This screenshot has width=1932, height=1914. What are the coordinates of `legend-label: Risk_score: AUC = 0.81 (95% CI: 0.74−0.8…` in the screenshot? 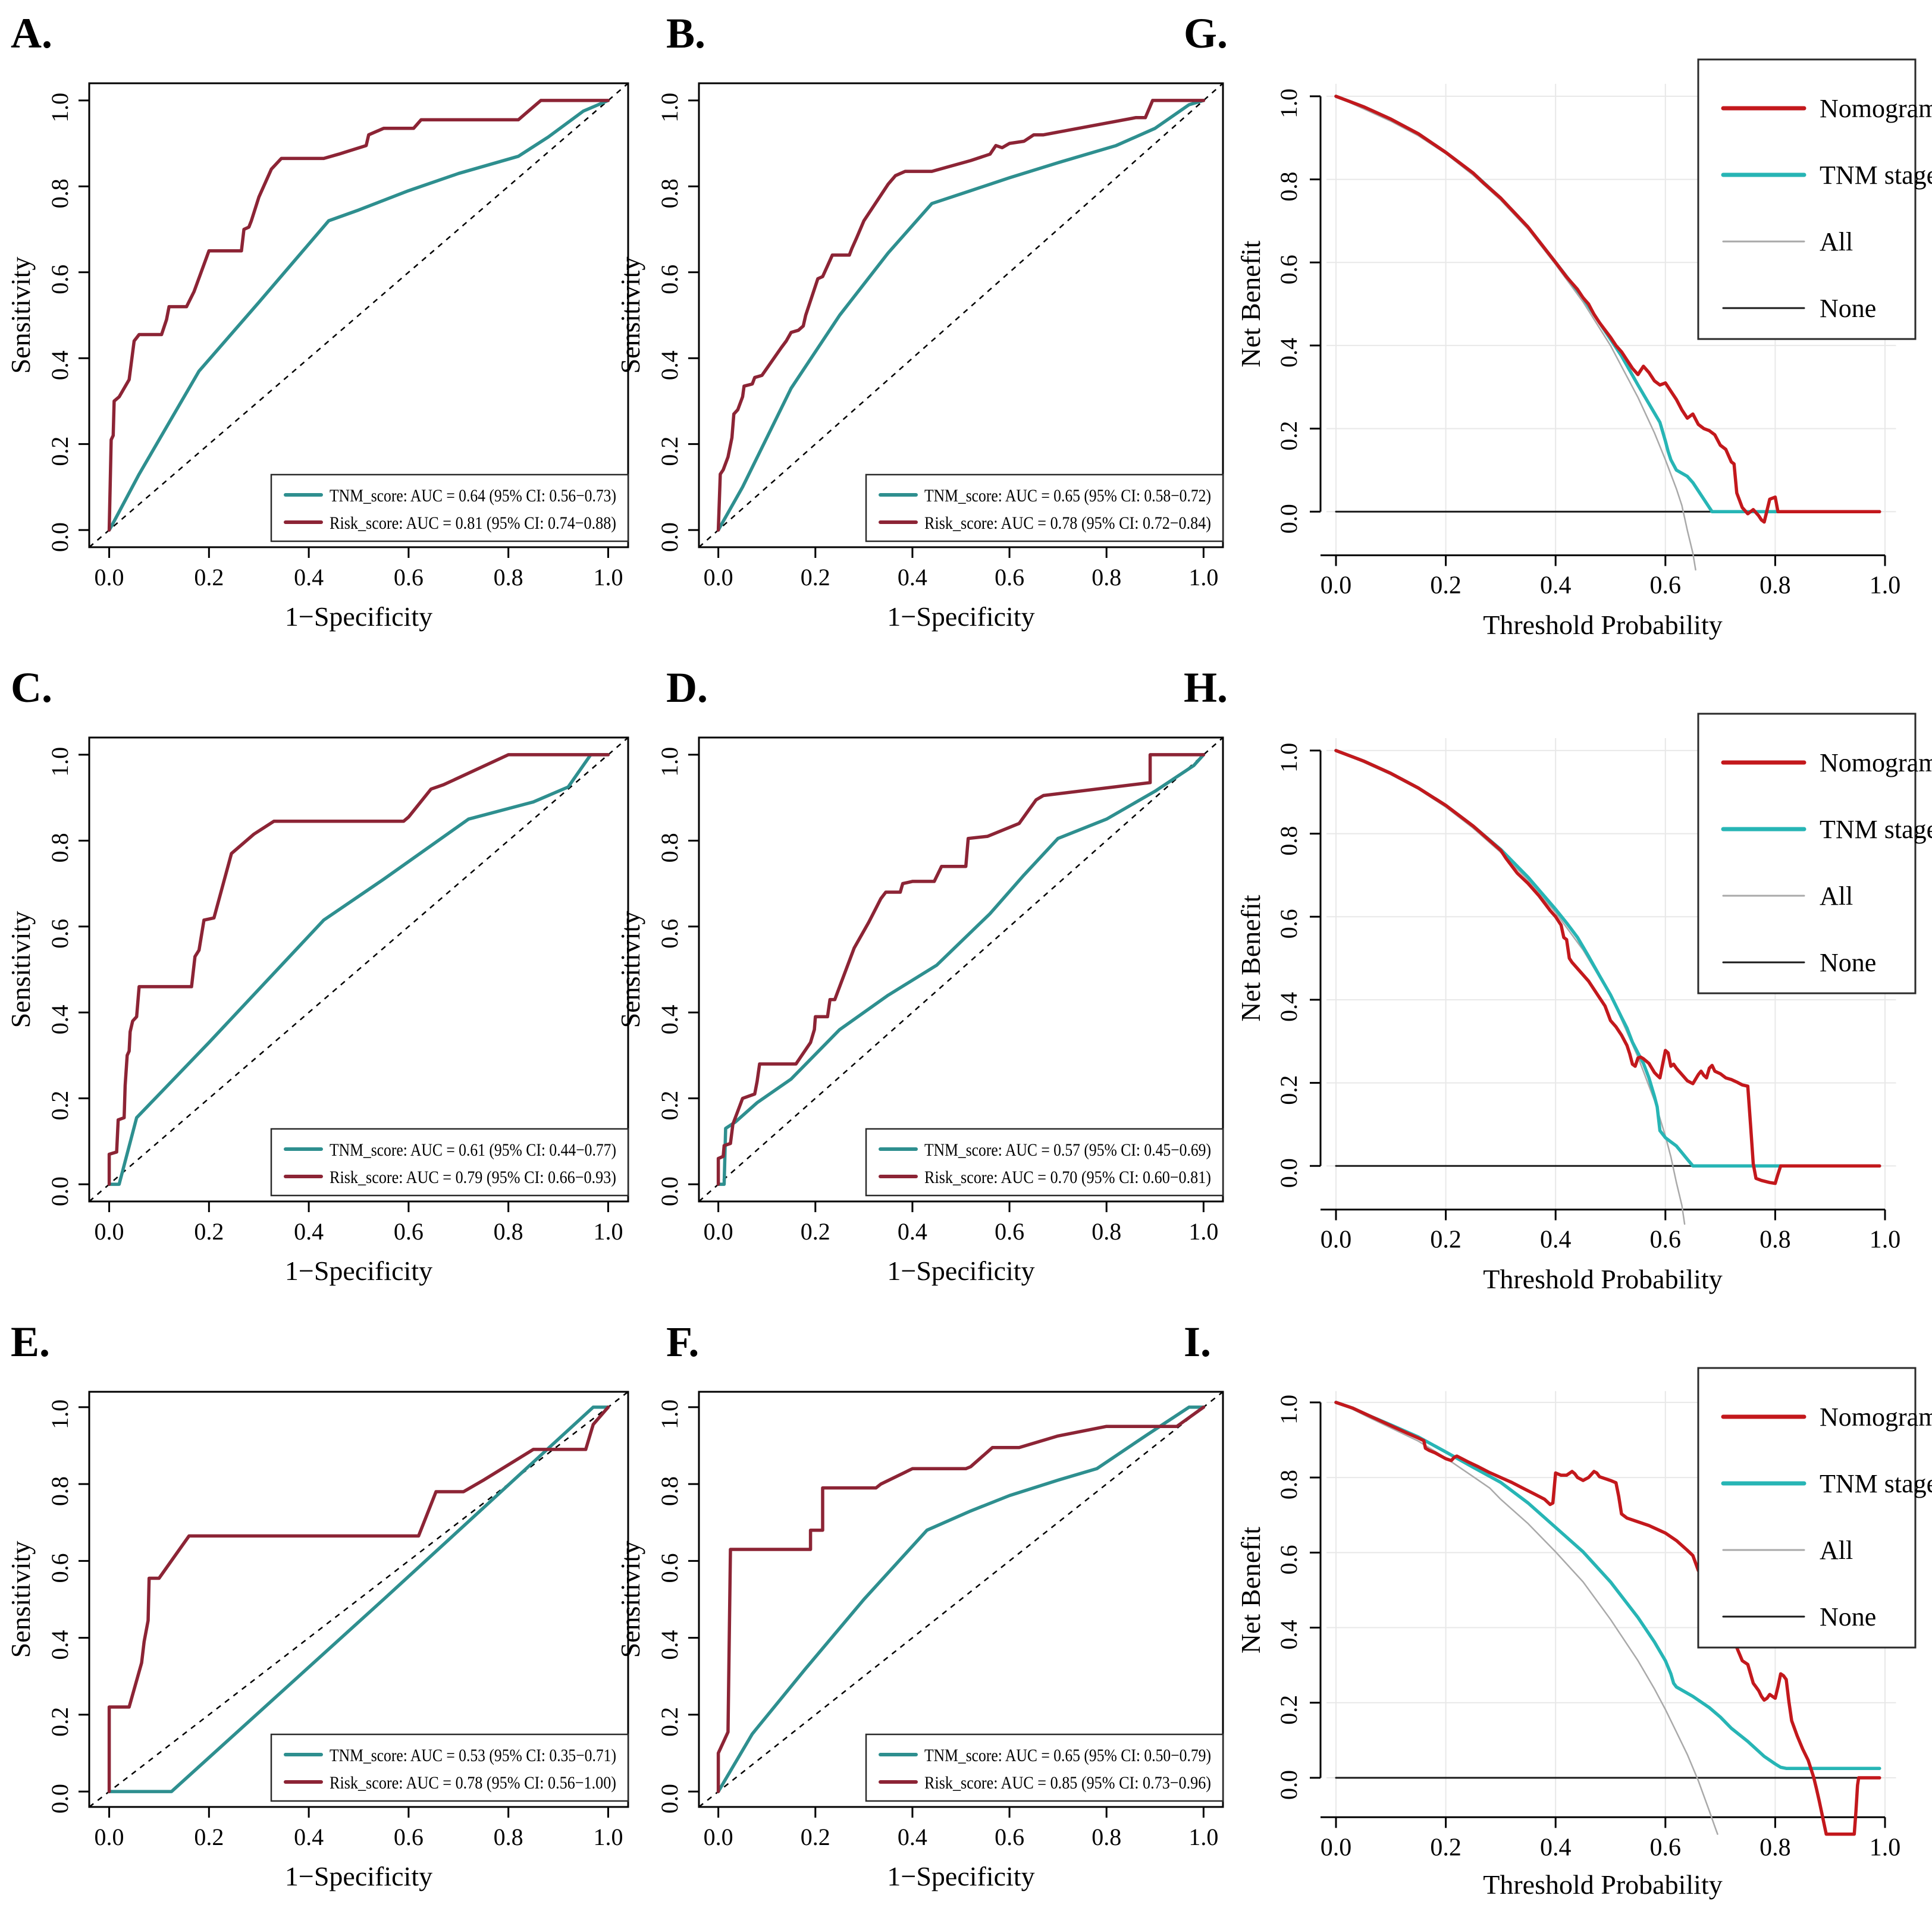 It's located at (473, 523).